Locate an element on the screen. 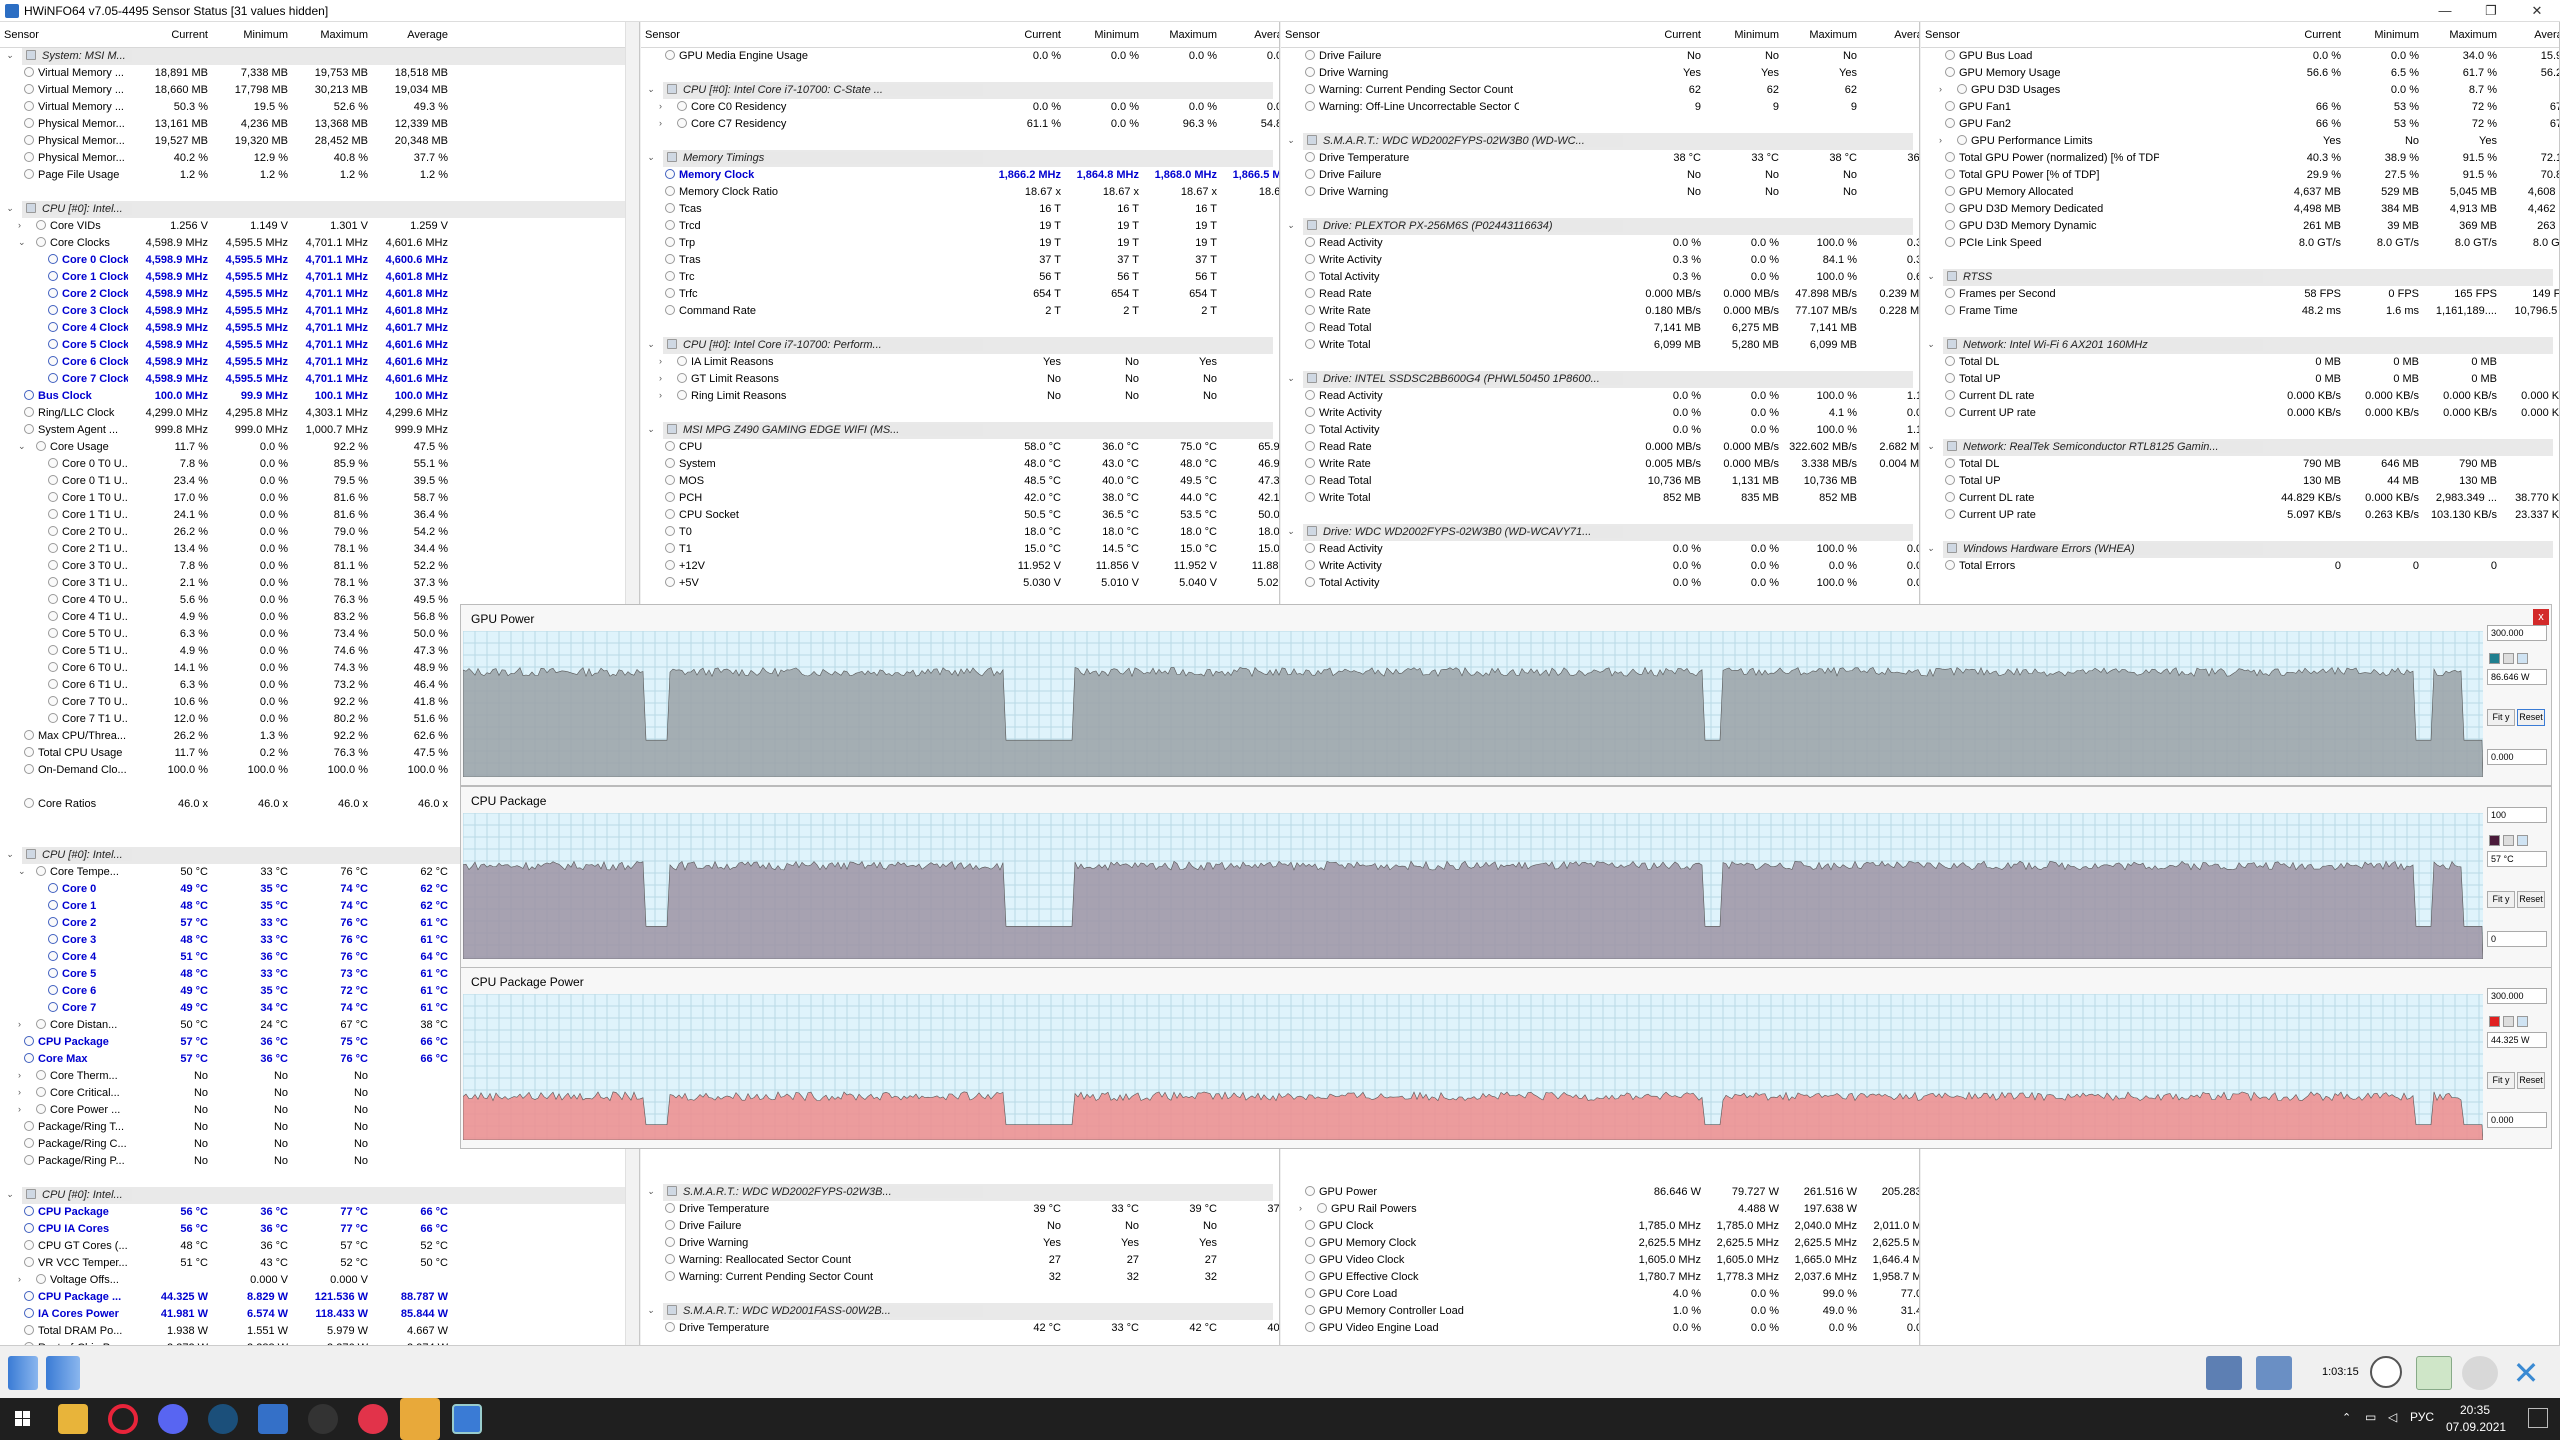 The width and height of the screenshot is (2560, 1440). sensor-row: › Core Critical... No No No is located at coordinates (319, 1093).